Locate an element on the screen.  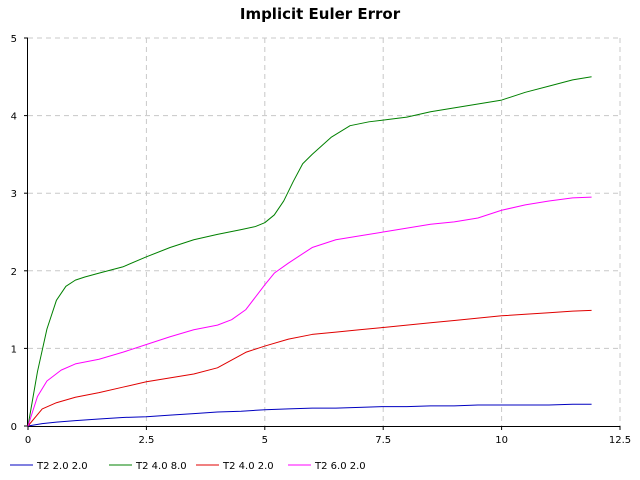
y-tick-label: 3 is located at coordinates (14, 194).